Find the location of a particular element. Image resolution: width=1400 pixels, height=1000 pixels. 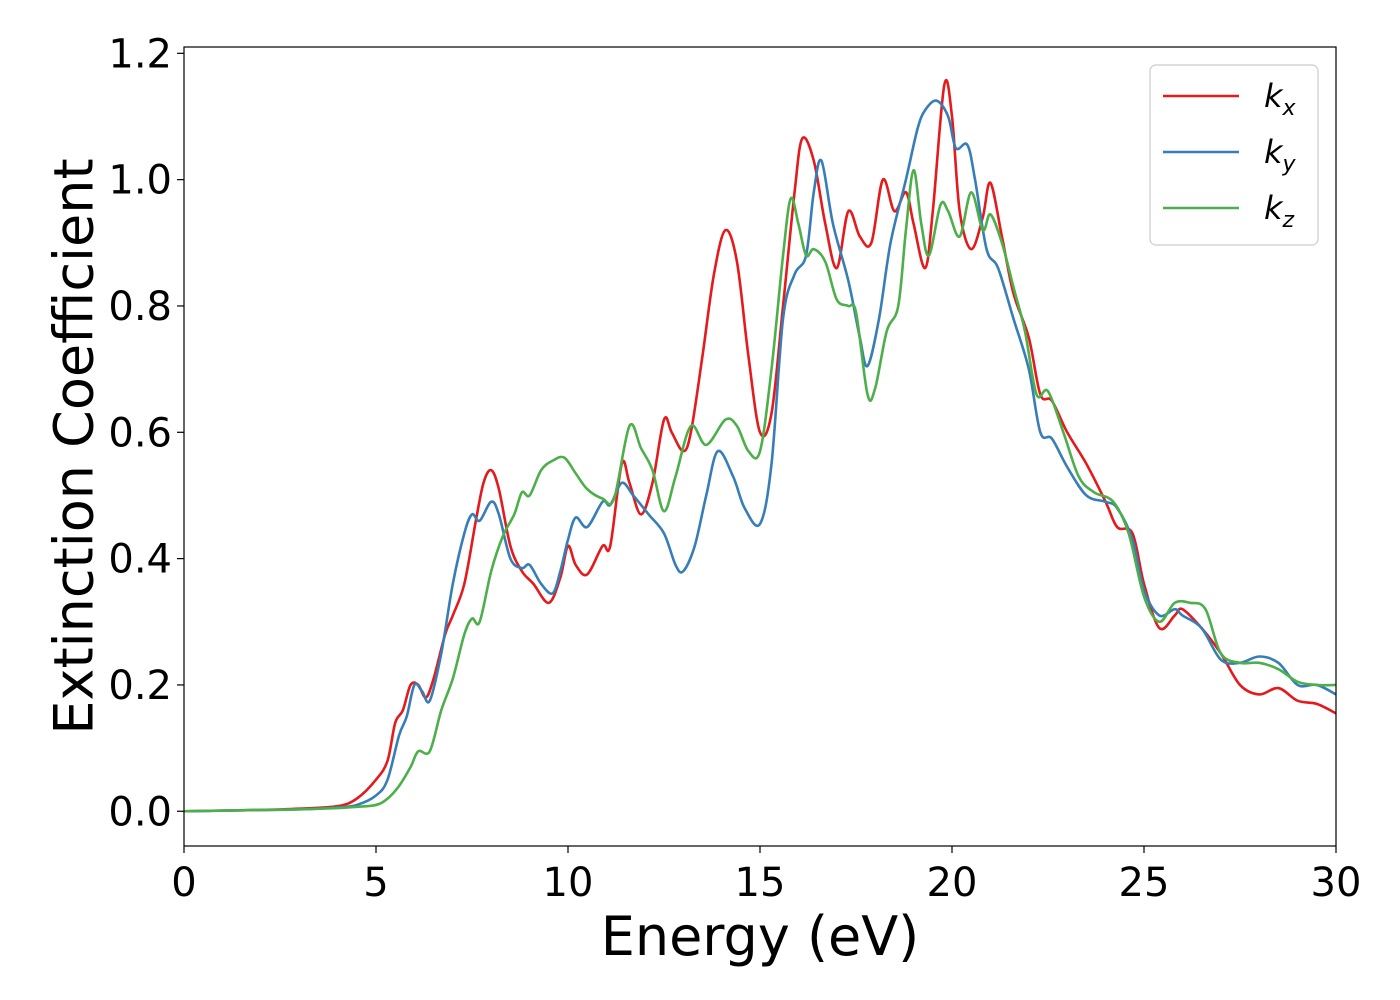

legend-box is located at coordinates (1234, 155).